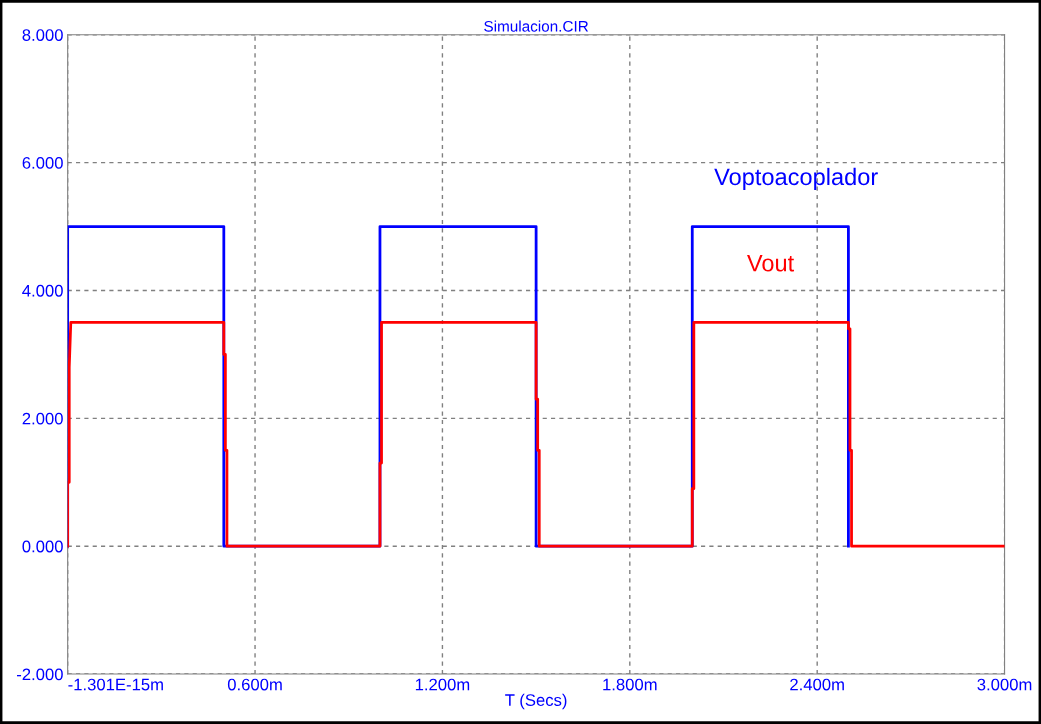  Describe the element at coordinates (771, 263) in the screenshot. I see `text: Vout` at that location.